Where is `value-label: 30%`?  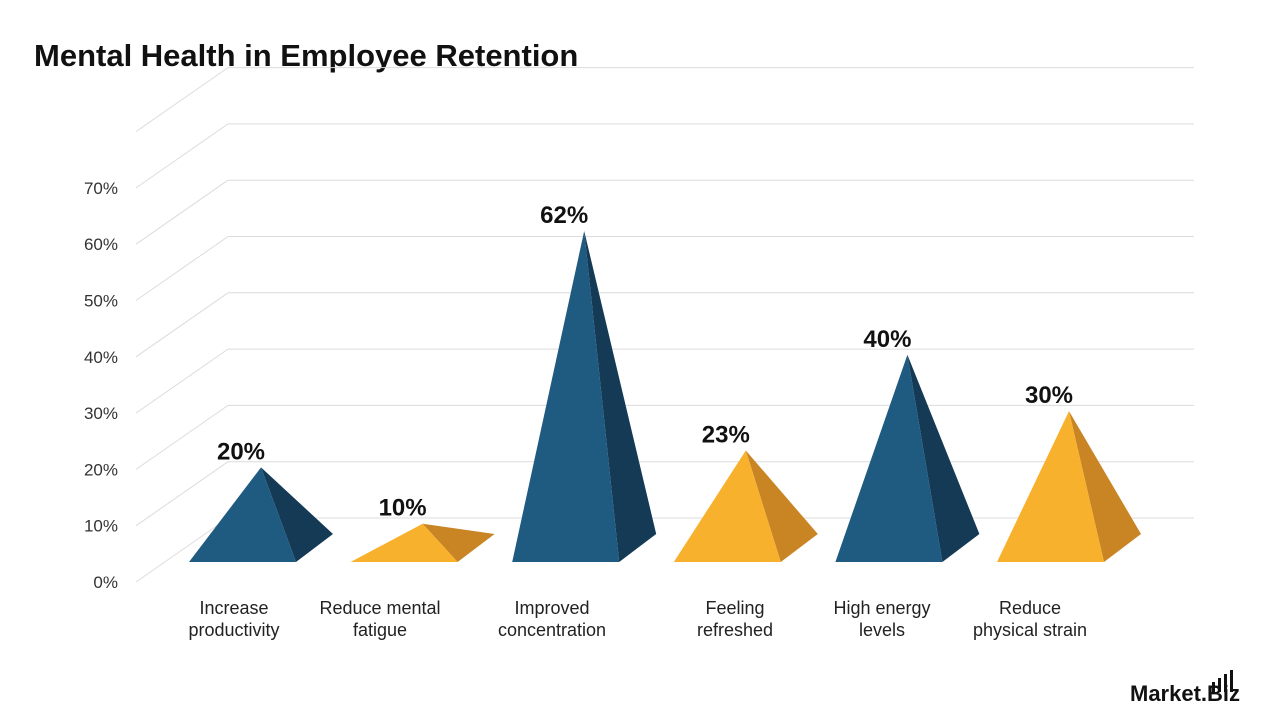
value-label: 30% is located at coordinates (1049, 395).